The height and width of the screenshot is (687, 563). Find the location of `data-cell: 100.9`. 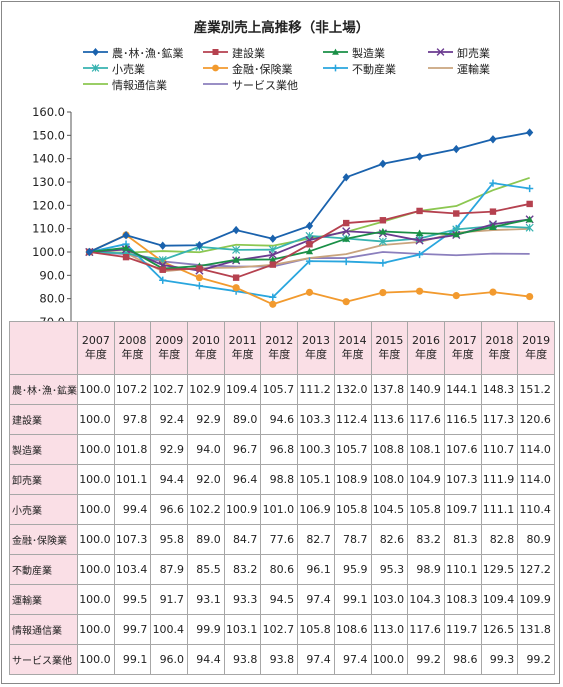

data-cell: 100.9 is located at coordinates (242, 509).